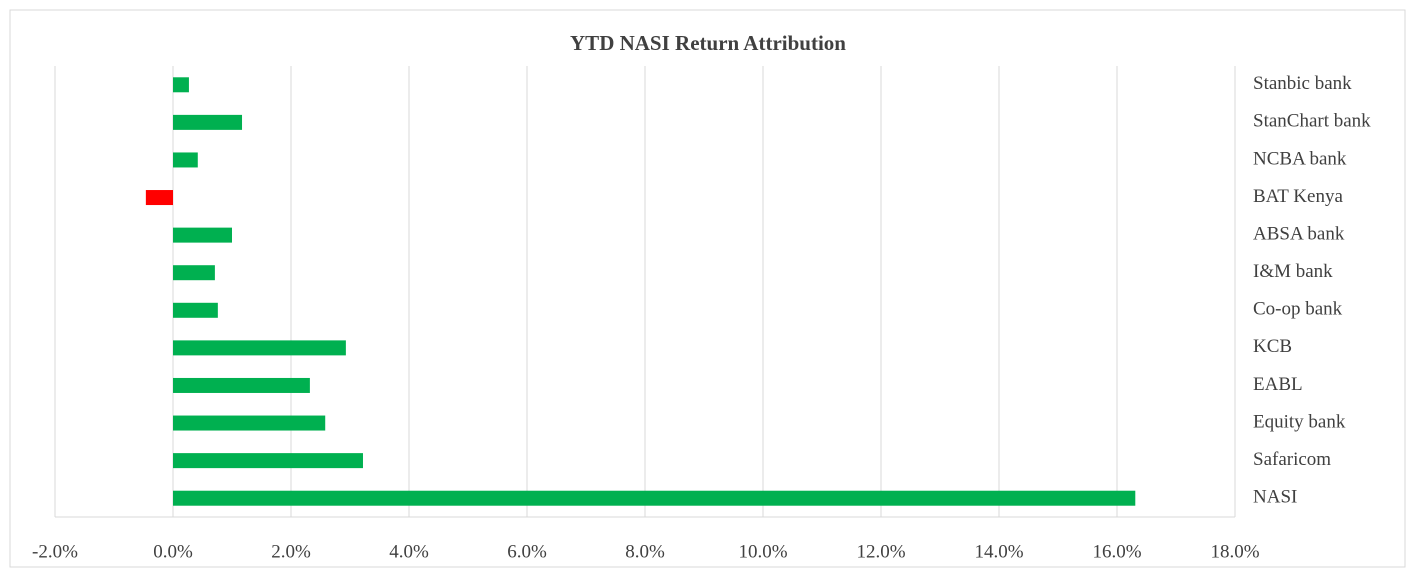  I want to click on y-tick-label: Stanbic bank, so click(1302, 83).